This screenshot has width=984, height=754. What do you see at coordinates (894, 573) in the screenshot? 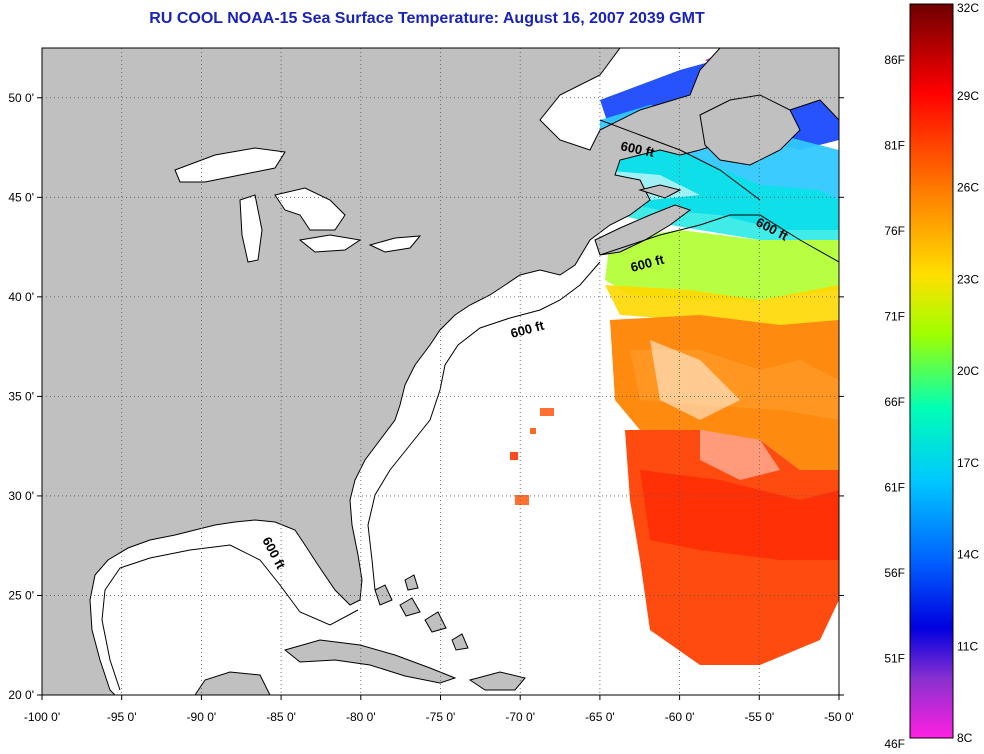
I see `colorbar-fahrenheit-label: 56F` at bounding box center [894, 573].